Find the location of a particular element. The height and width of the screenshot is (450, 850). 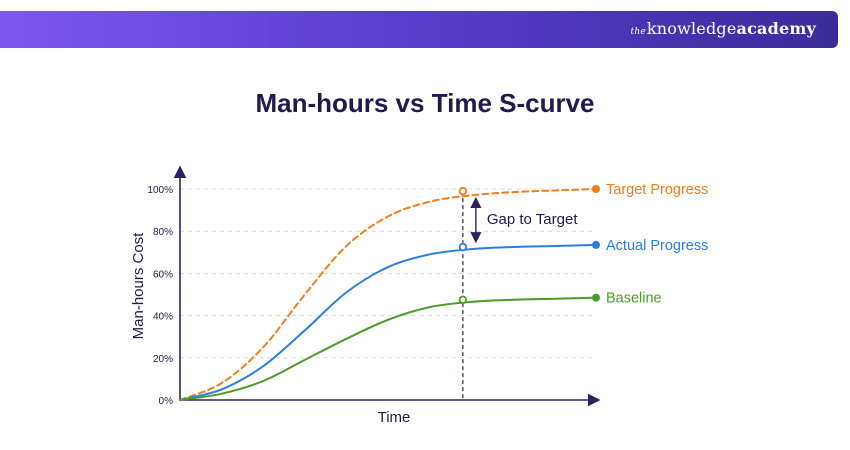

gap-to-target-label: Gap to Target is located at coordinates (532, 219).